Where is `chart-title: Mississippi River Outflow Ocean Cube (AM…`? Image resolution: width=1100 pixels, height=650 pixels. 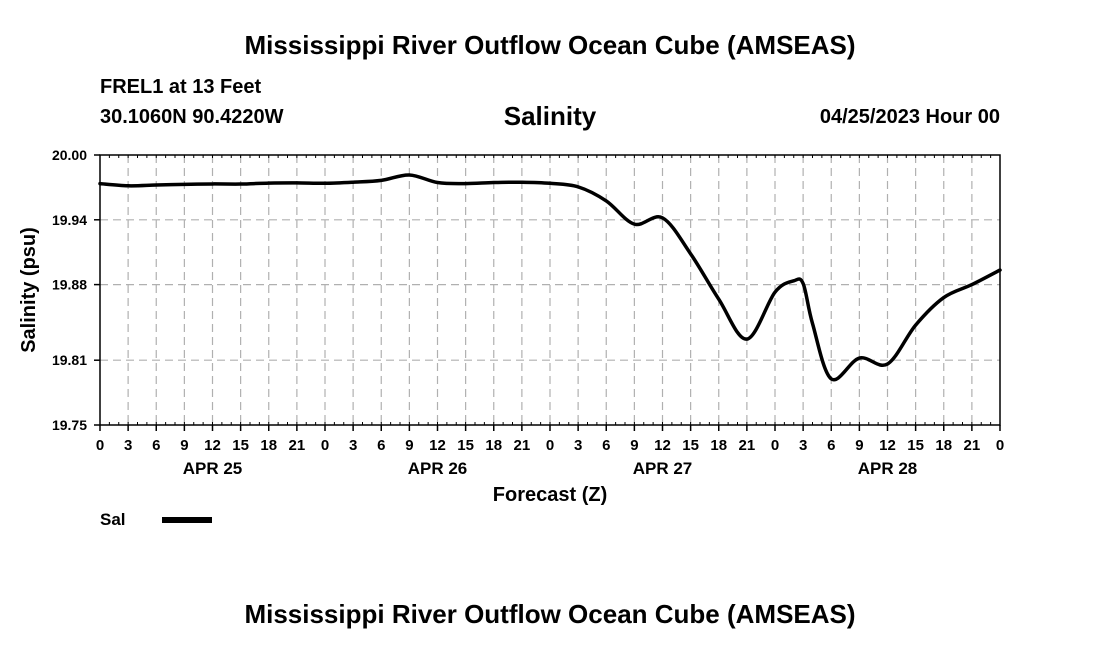 chart-title: Mississippi River Outflow Ocean Cube (AM… is located at coordinates (550, 45).